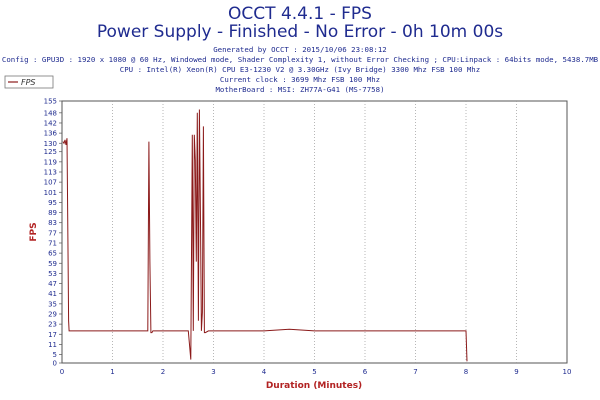  What do you see at coordinates (55, 355) in the screenshot?
I see `y-tick-label: 5` at bounding box center [55, 355].